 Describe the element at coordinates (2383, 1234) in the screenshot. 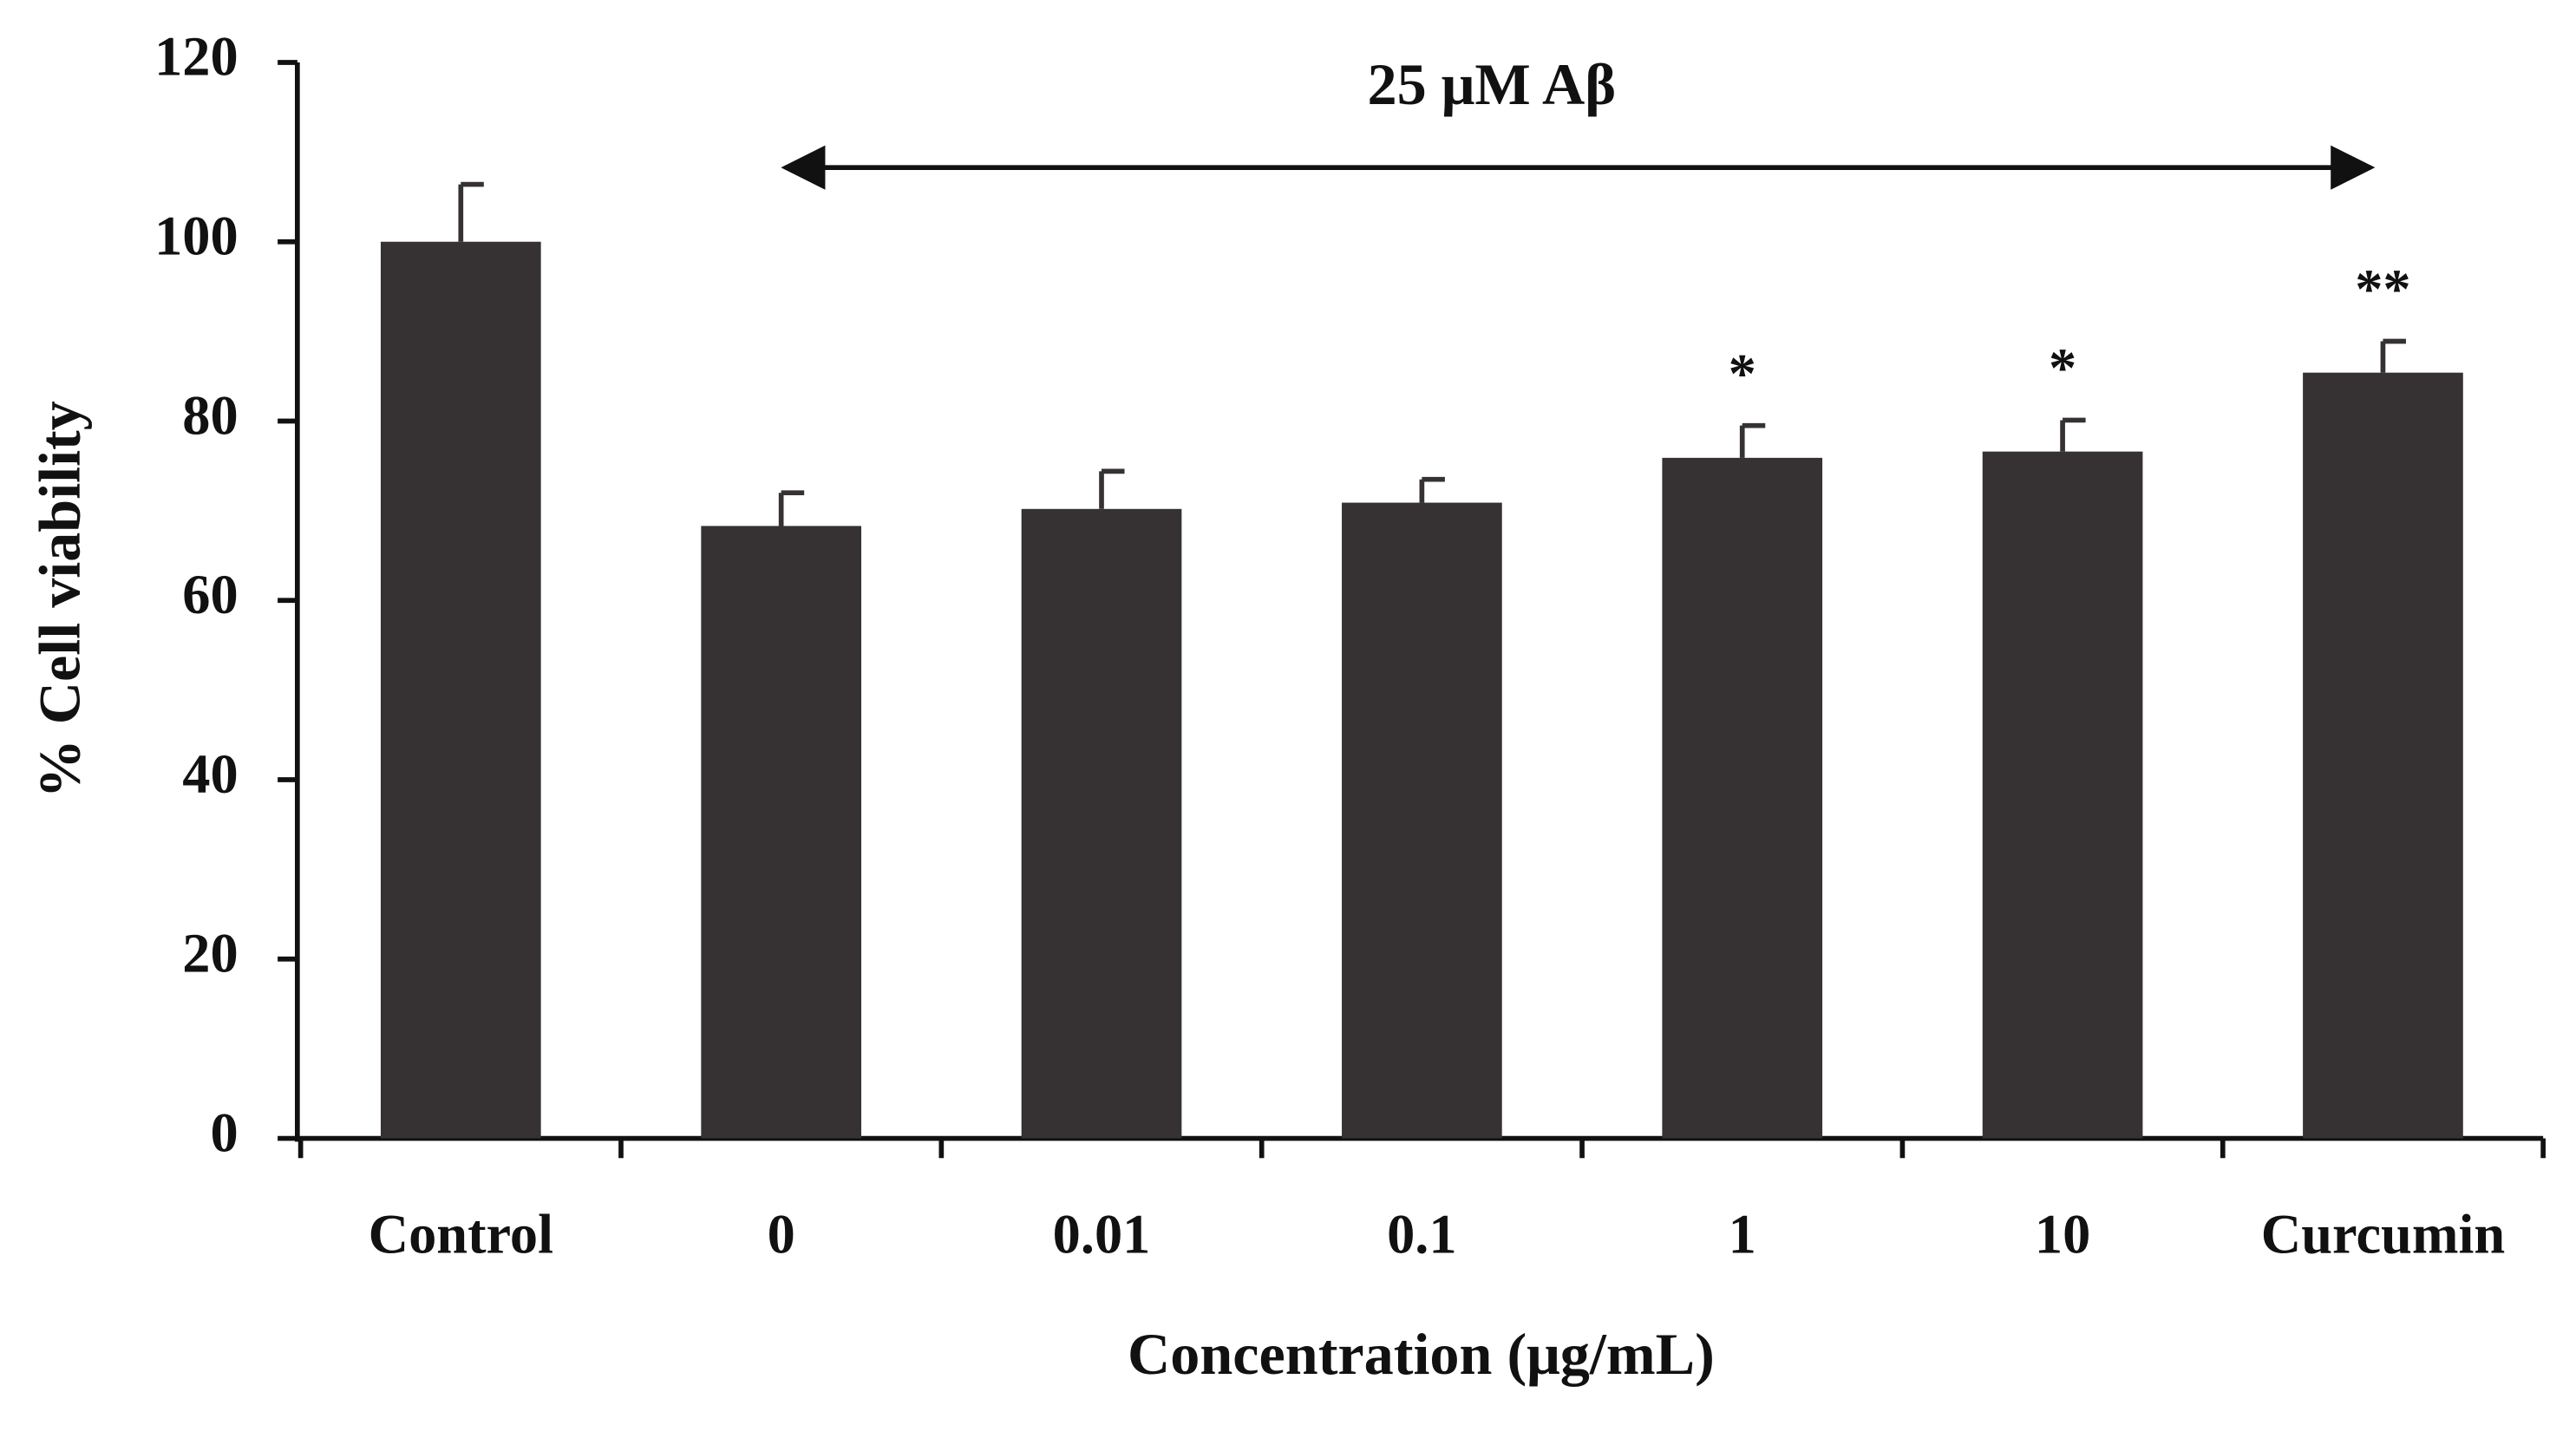

I see `x-tick-label: Curcumin` at that location.